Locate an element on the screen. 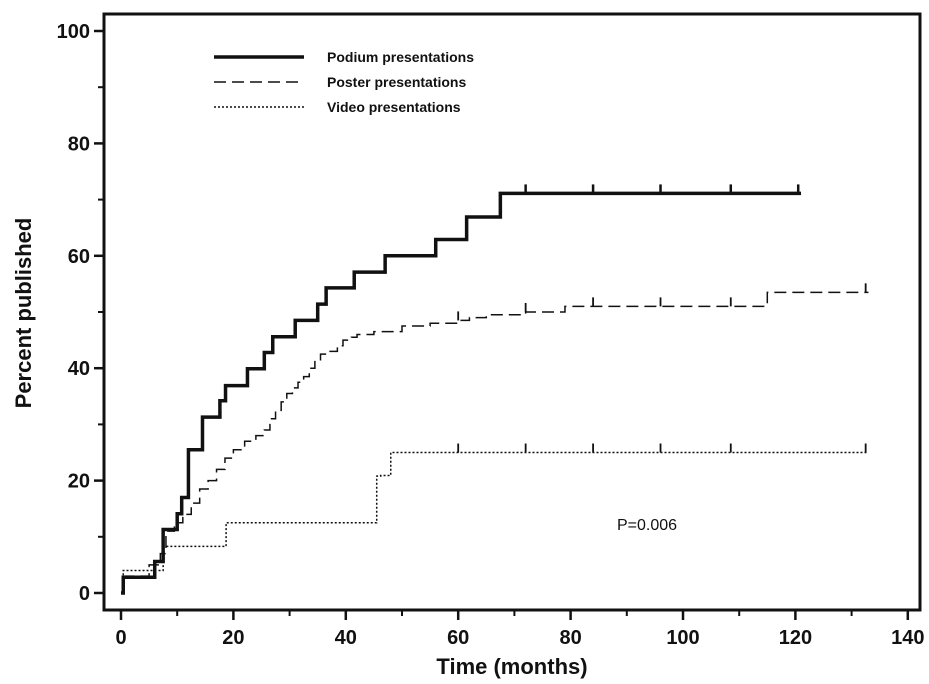  x-tick-label: 40 is located at coordinates (346, 638).